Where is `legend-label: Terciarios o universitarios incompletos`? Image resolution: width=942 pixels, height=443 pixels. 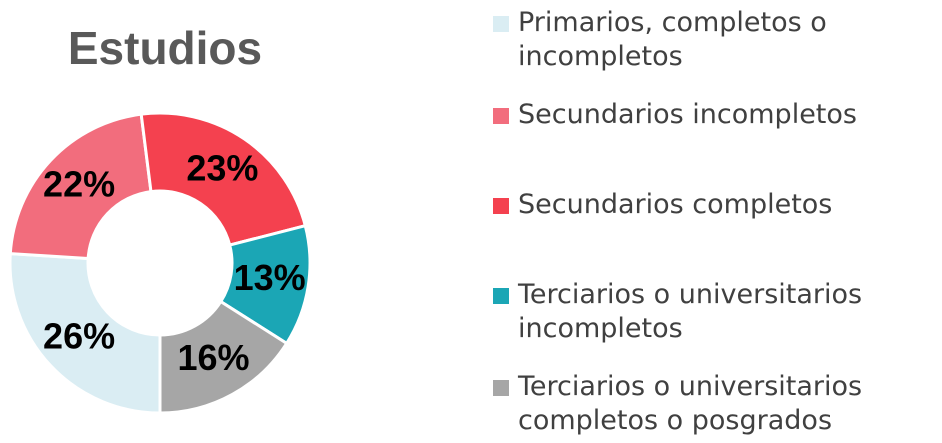
legend-label: Terciarios o universitarios incompletos is located at coordinates (690, 311).